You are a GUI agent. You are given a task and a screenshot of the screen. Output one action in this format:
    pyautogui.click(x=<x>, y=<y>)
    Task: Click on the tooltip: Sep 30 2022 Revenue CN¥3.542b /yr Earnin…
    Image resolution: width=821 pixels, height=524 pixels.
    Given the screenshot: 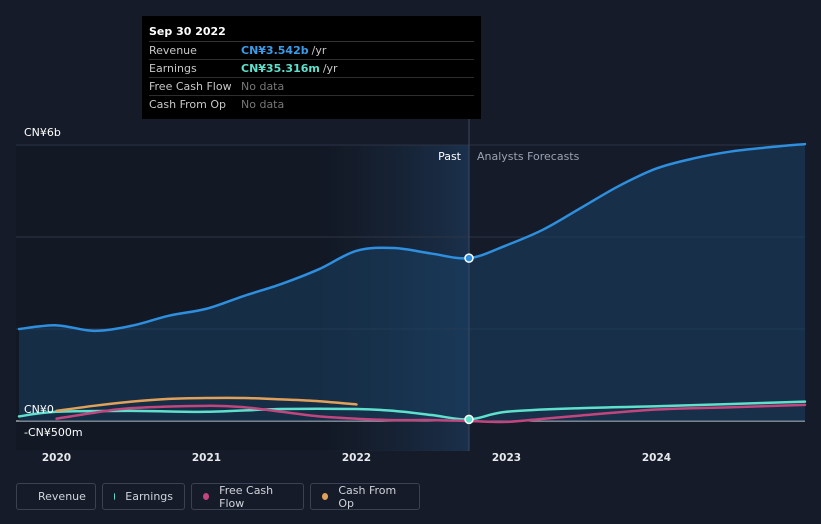 What is the action you would take?
    pyautogui.click(x=311, y=67)
    